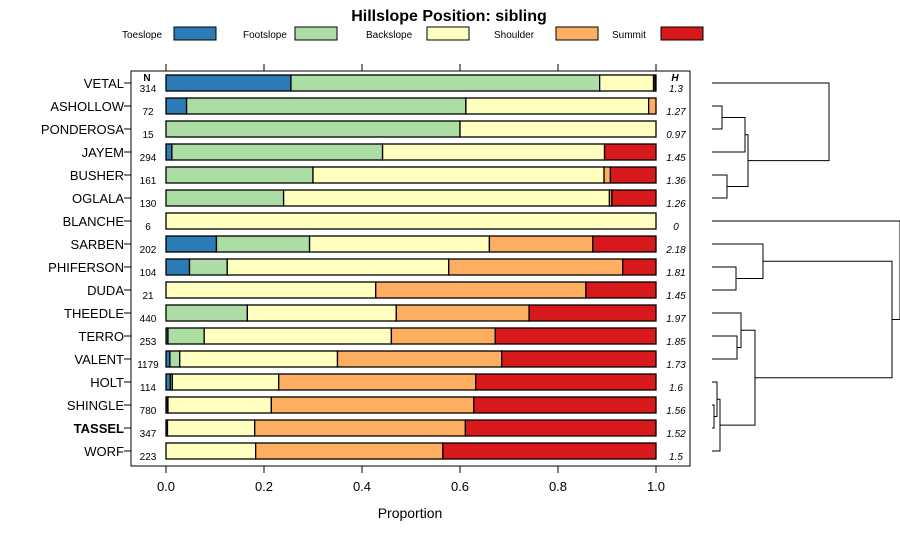  What do you see at coordinates (148, 89) in the screenshot?
I see `row-n: 314` at bounding box center [148, 89].